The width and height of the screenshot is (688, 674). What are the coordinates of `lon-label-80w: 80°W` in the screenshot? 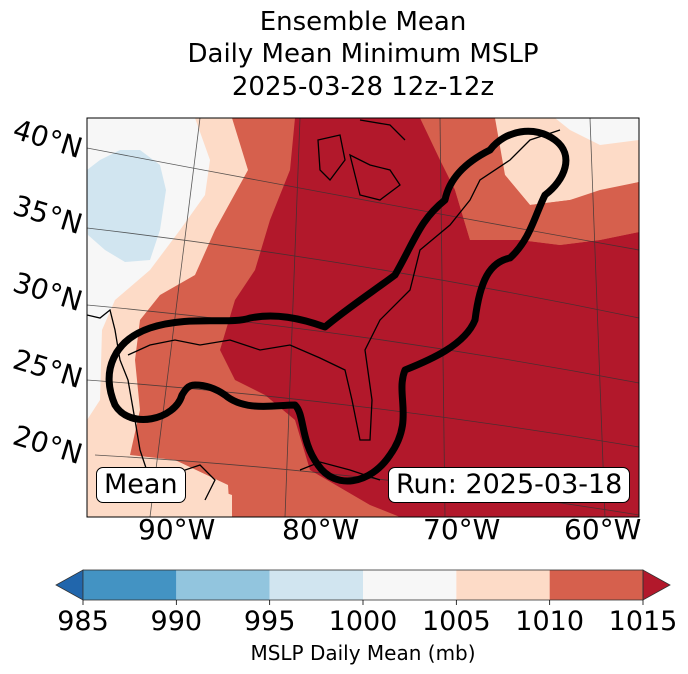 It's located at (321, 529).